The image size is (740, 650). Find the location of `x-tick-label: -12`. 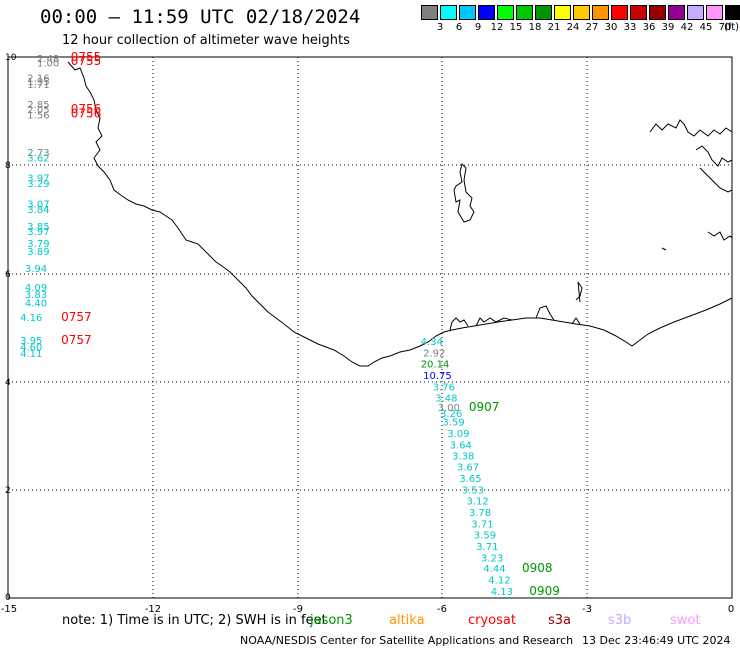

x-tick-label: -12 is located at coordinates (153, 609).